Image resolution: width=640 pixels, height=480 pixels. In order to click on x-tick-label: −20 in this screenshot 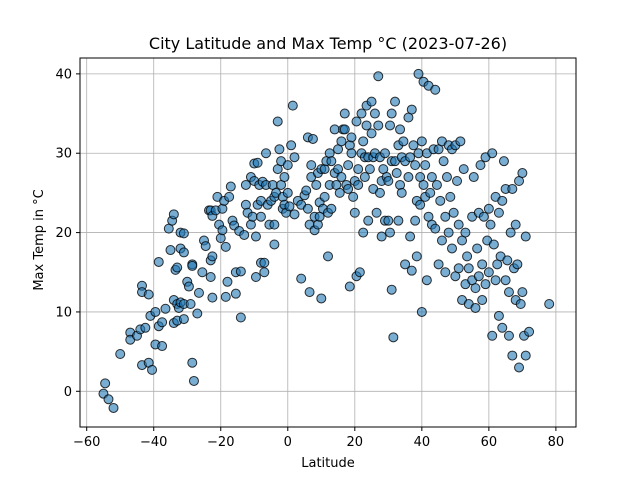, I will do `click(220, 442)`.